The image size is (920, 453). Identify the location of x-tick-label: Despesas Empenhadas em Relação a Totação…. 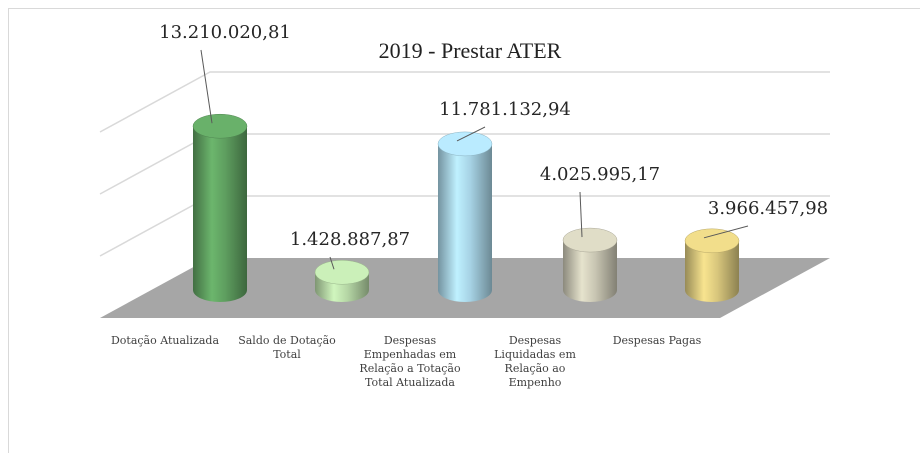
(410, 361).